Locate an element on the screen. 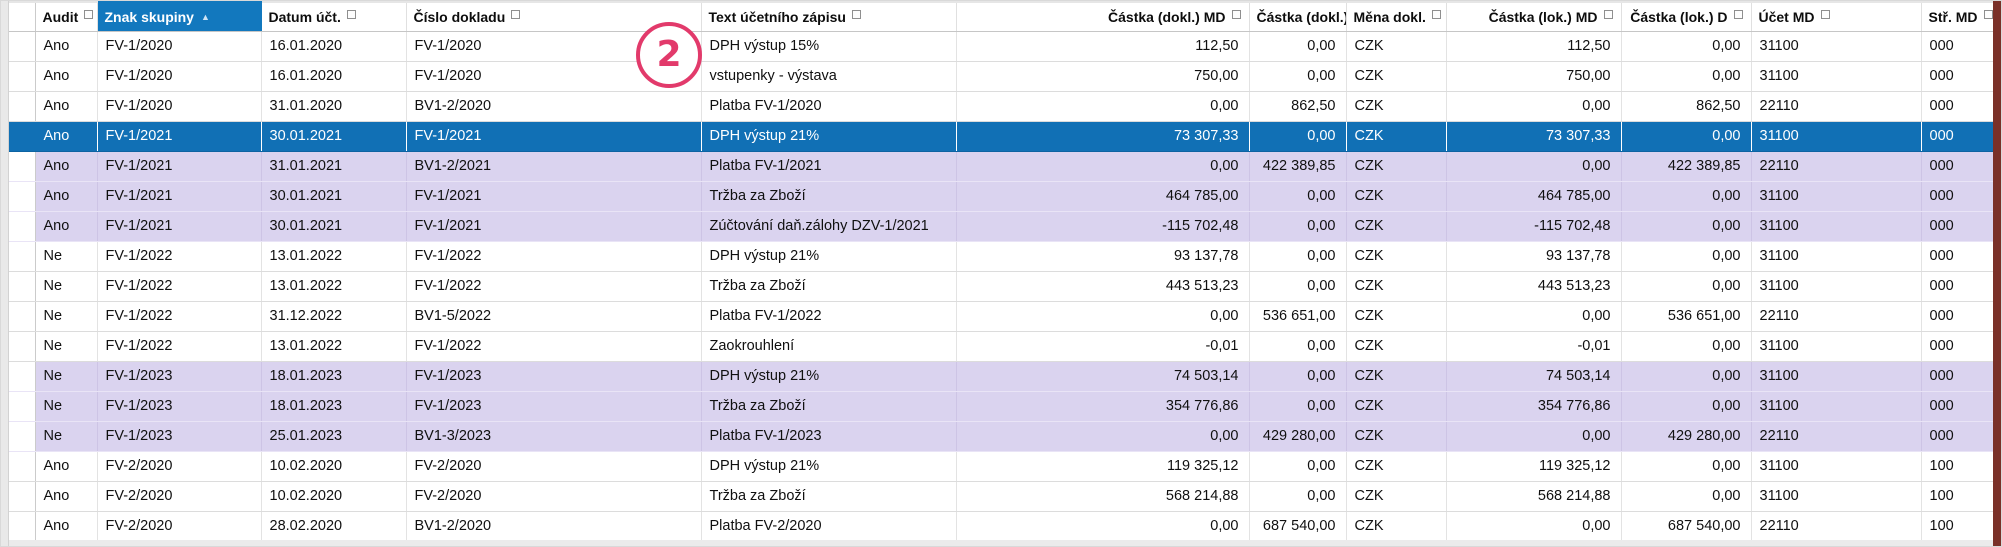  cell-lok-md: 93 137,78 is located at coordinates (1534, 256).